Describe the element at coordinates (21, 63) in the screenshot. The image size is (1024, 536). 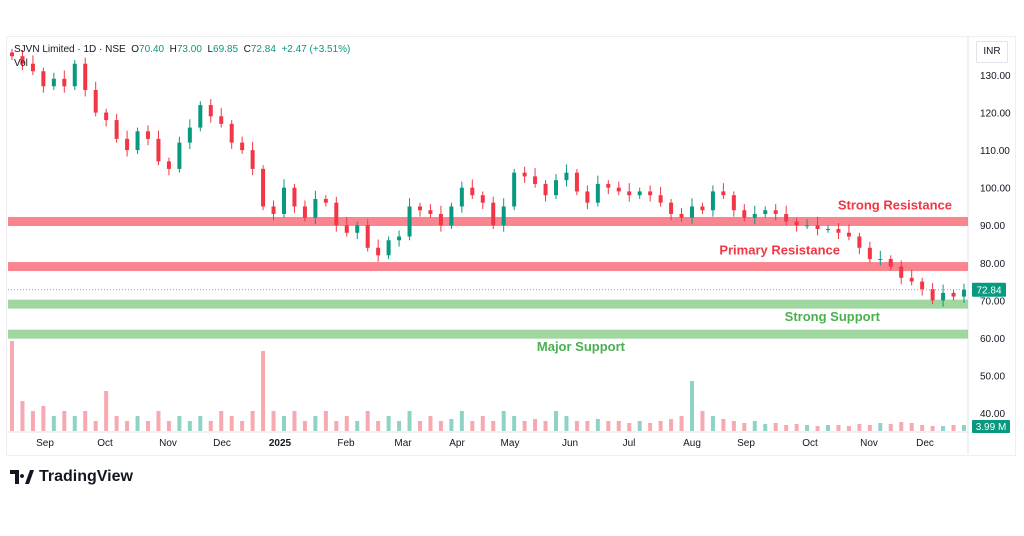
I see `volume-label: Vol` at that location.